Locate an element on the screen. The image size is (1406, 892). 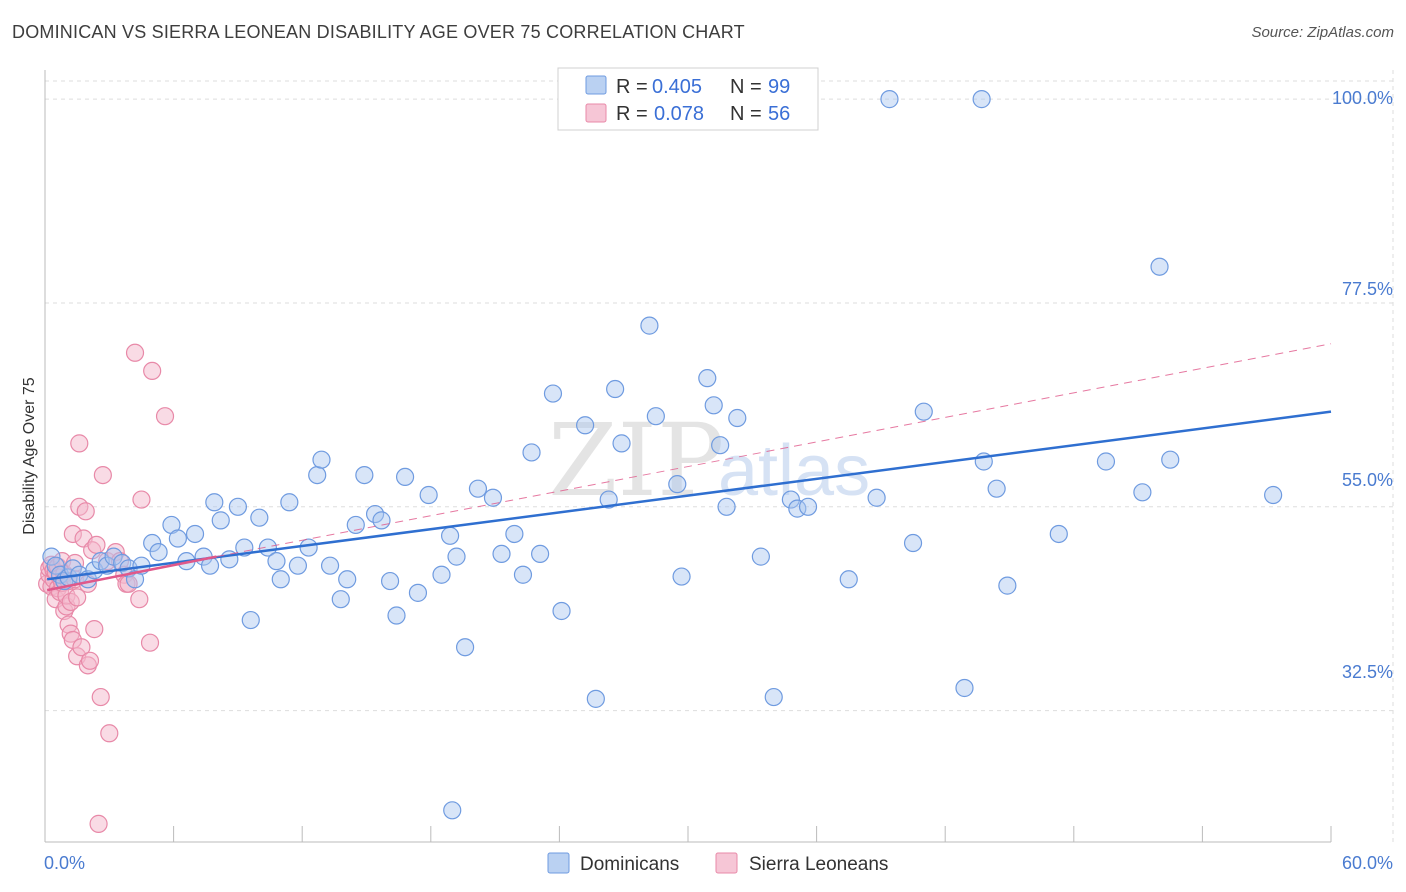
watermark-atlas: atlas is located at coordinates (794, 471).